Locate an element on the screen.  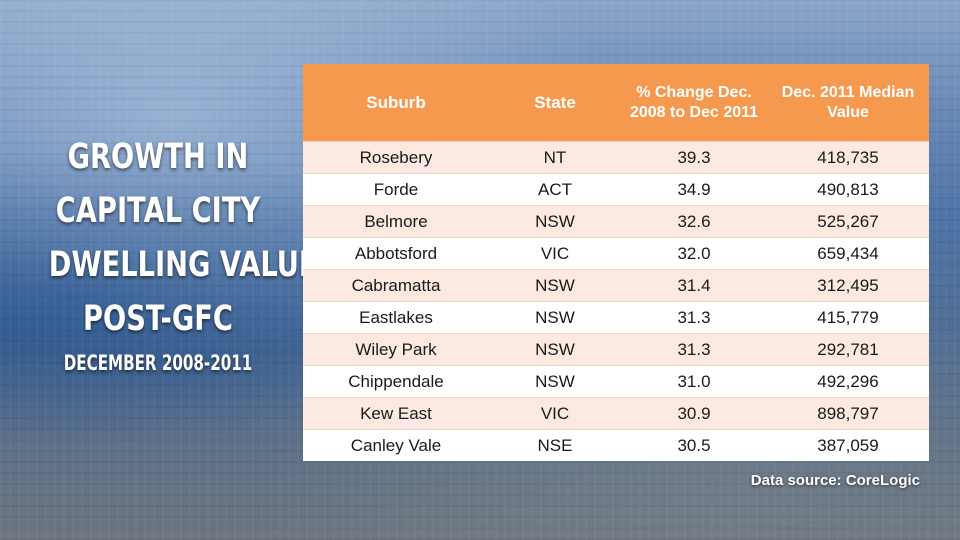
cell-median-value: 312,495 is located at coordinates (848, 285).